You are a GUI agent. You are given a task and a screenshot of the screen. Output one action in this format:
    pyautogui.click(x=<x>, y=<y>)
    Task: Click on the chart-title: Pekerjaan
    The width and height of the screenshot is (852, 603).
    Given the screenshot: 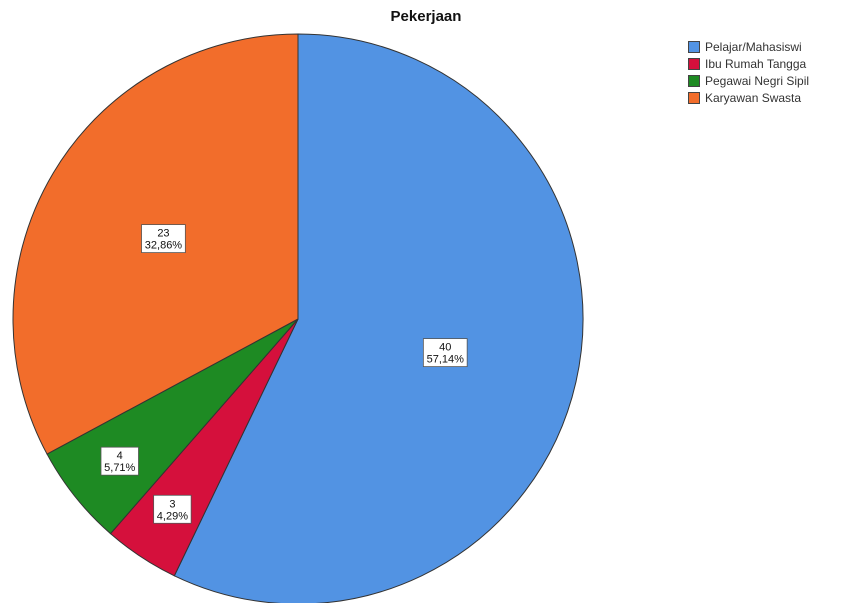 What is the action you would take?
    pyautogui.click(x=426, y=16)
    